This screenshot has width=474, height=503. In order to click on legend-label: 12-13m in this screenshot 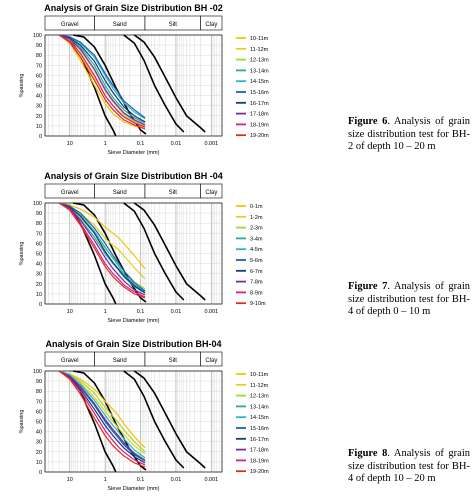, I will do `click(259, 61)`.